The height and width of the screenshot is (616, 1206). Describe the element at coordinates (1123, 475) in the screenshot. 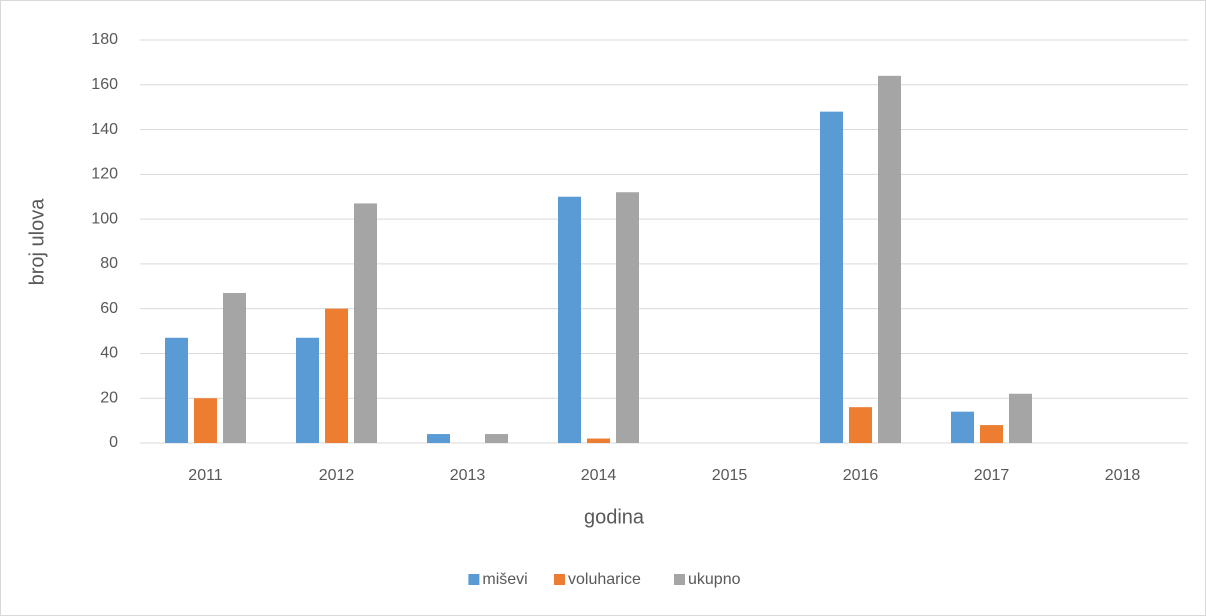

I see `x-tick-label: 2018` at that location.